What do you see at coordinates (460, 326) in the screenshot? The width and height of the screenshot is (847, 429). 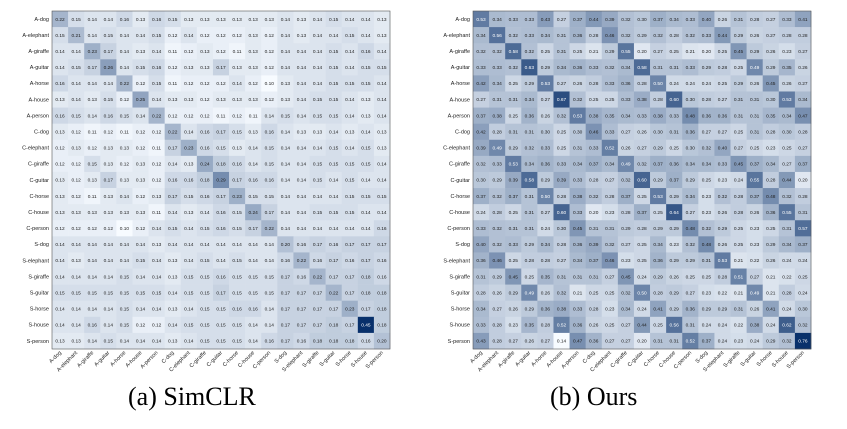 I see `ours-row-label: S-house` at bounding box center [460, 326].